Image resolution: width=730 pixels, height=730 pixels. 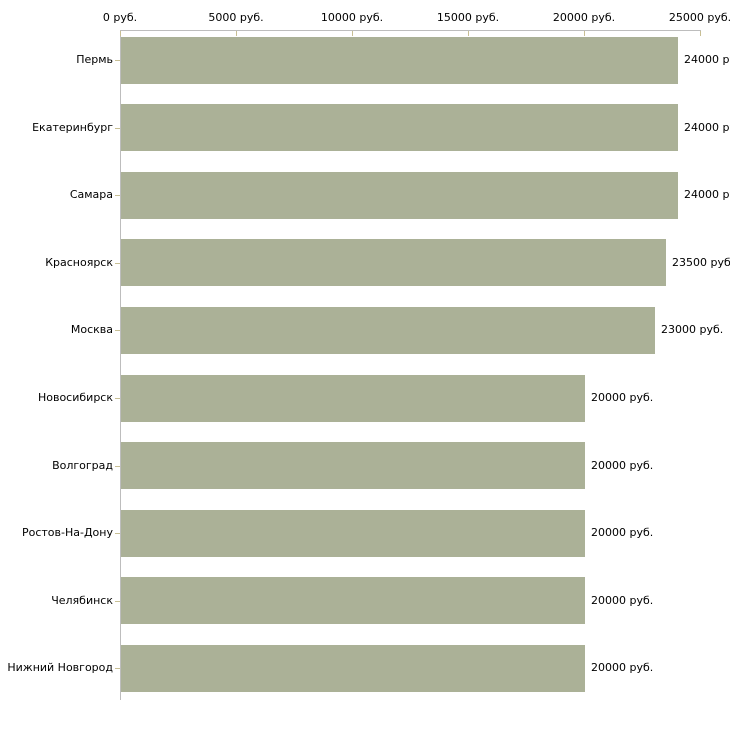 I want to click on category-label: Красноярск, so click(x=79, y=262).